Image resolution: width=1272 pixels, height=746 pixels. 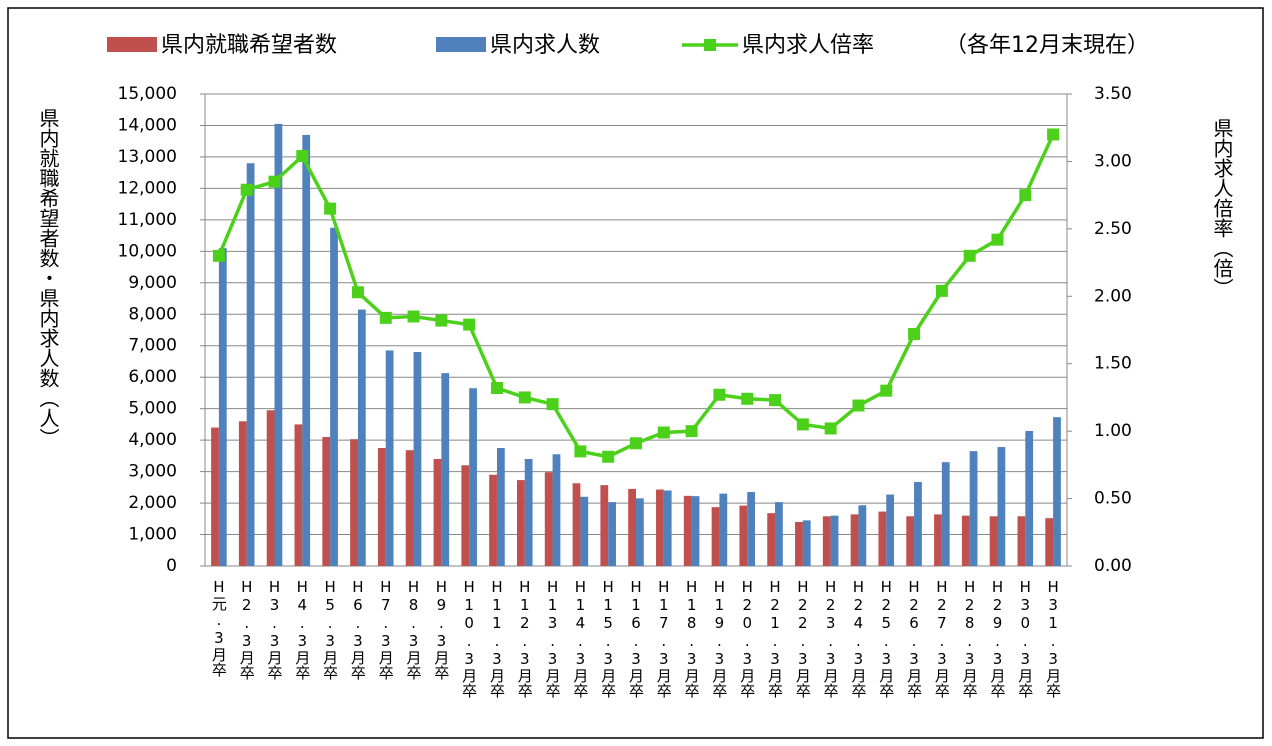 I want to click on y-tick-label: 3,000, so click(x=152, y=472).